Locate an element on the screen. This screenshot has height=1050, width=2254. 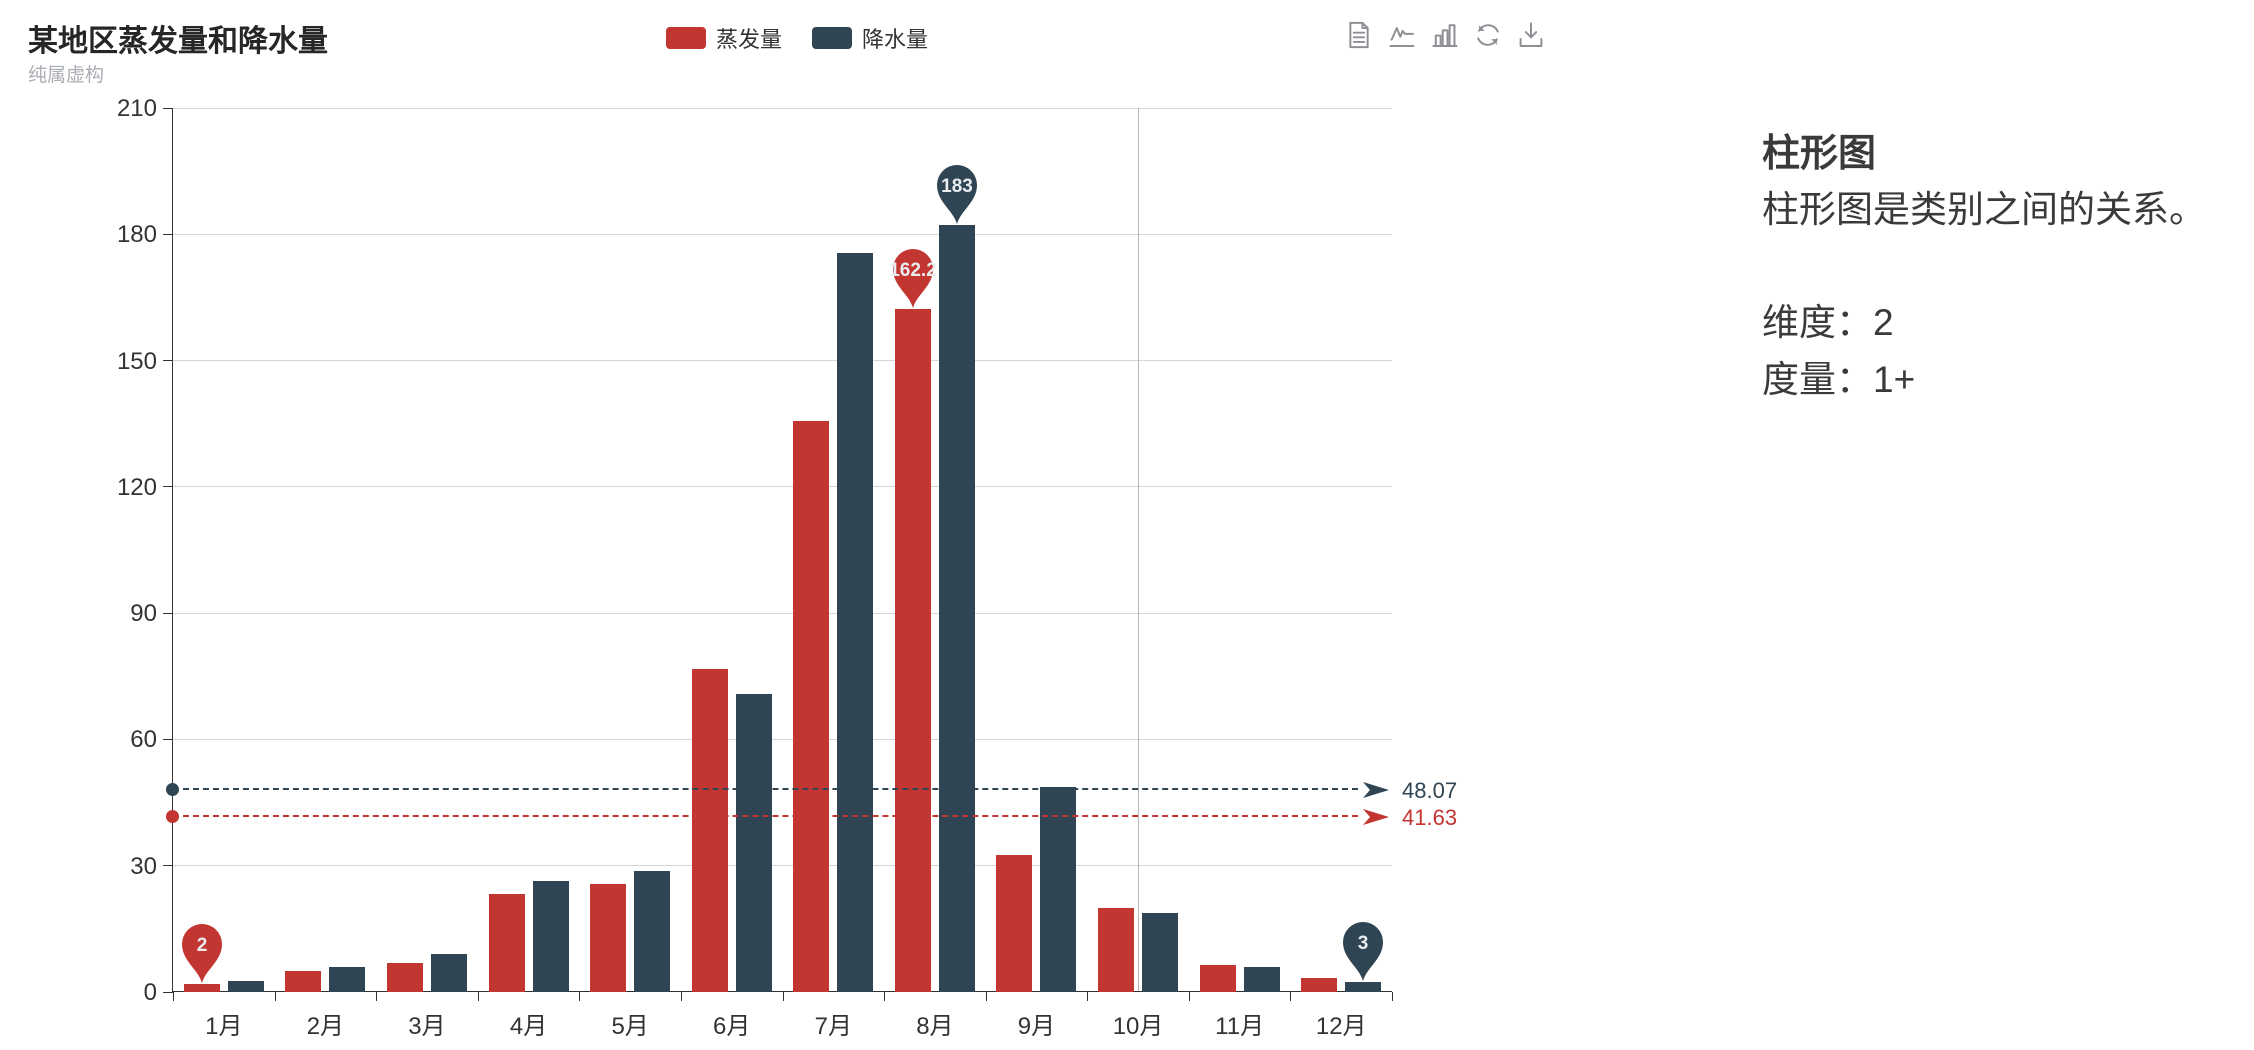
mark-point-min-降水量: 3 is located at coordinates (1363, 954).